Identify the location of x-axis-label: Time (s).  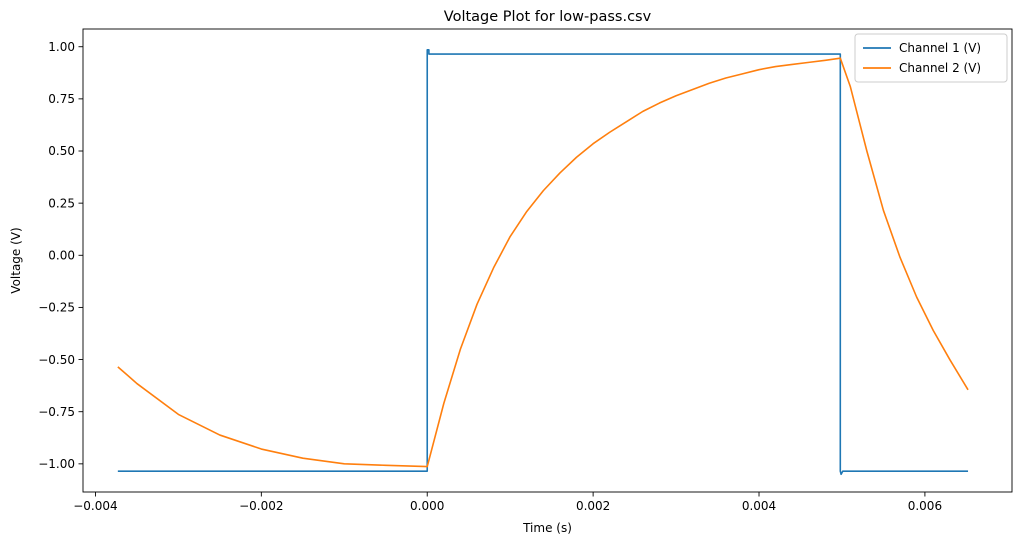
(547, 528).